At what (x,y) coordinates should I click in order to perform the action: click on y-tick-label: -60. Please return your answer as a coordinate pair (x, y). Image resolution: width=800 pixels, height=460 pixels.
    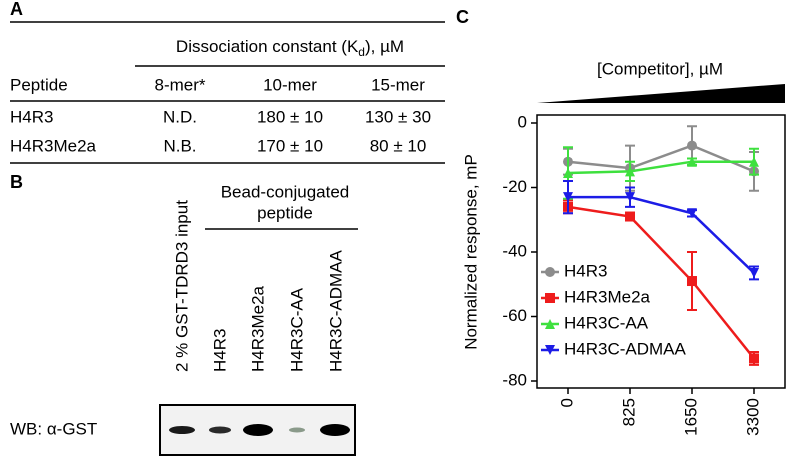
    Looking at the image, I should click on (514, 315).